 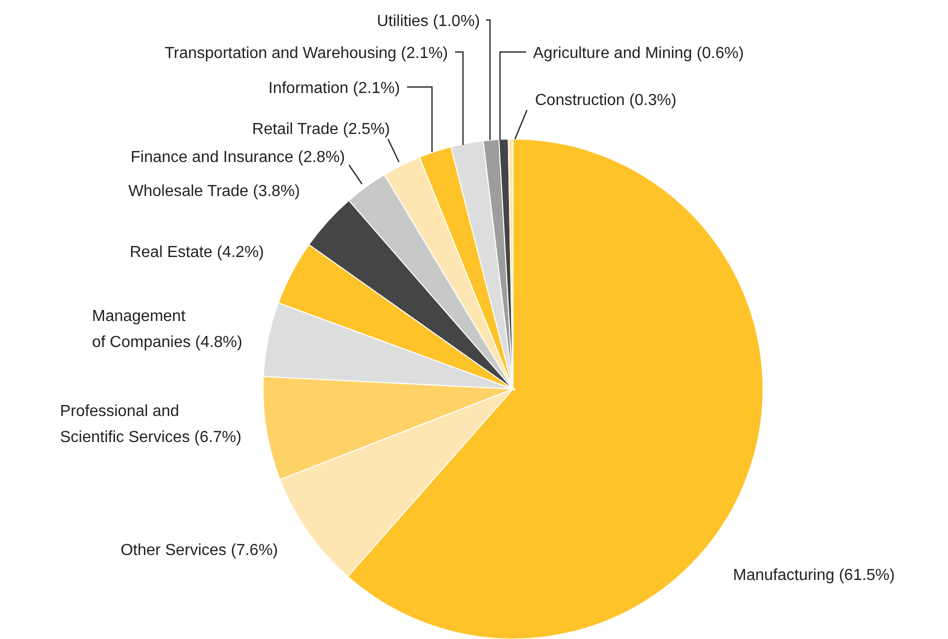 What do you see at coordinates (428, 21) in the screenshot?
I see `slice-label: Utilities (1.0%)` at bounding box center [428, 21].